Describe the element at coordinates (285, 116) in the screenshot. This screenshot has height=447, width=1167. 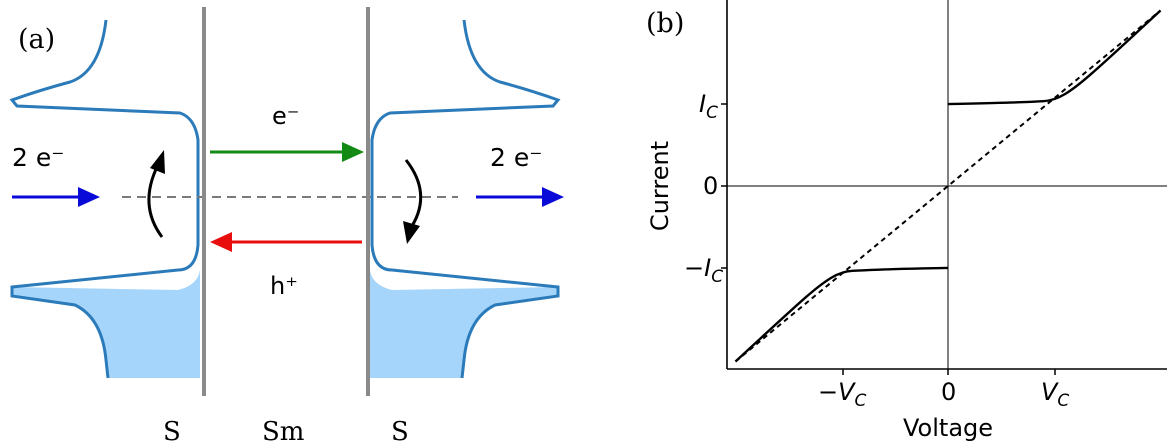
I see `electron-label: e⁻` at that location.